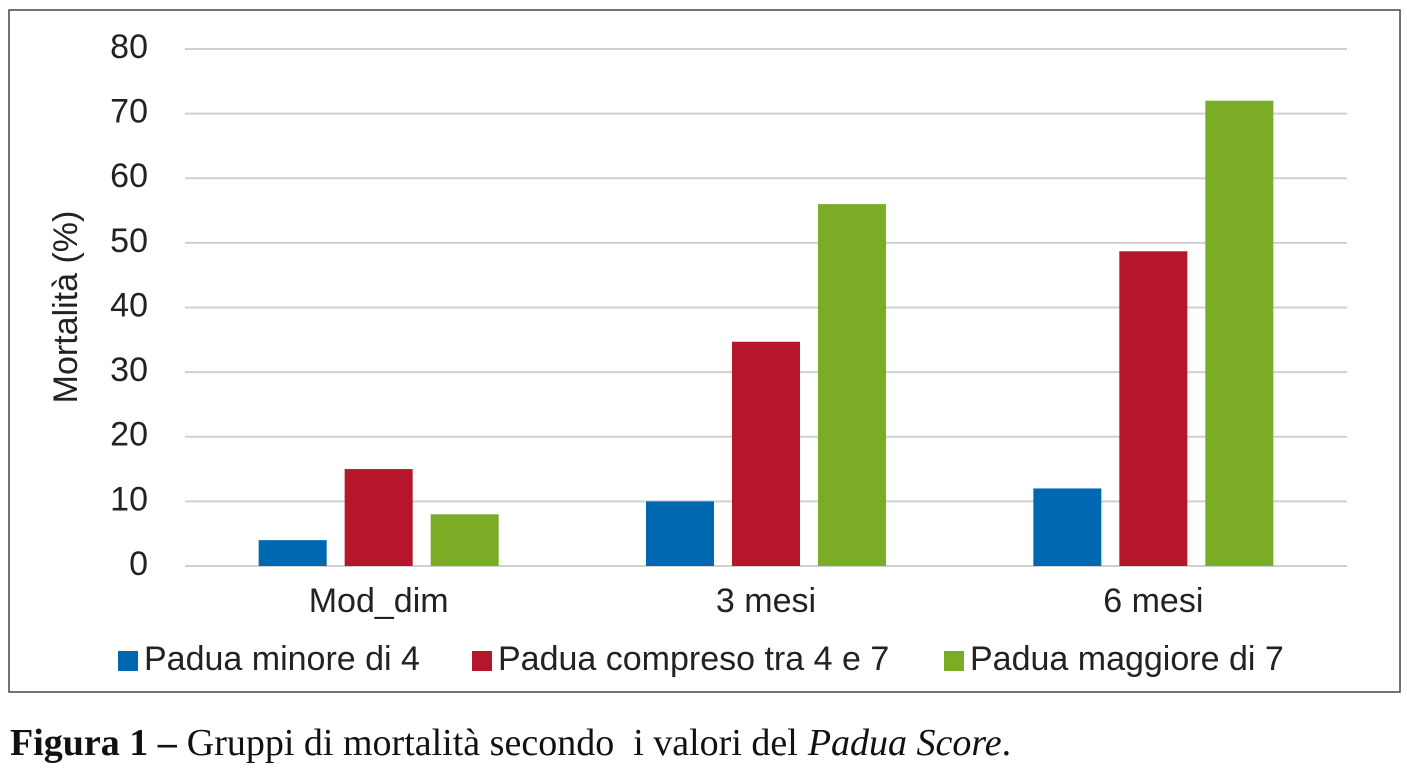 The image size is (1407, 778). I want to click on y-tick-label: 20, so click(129, 435).